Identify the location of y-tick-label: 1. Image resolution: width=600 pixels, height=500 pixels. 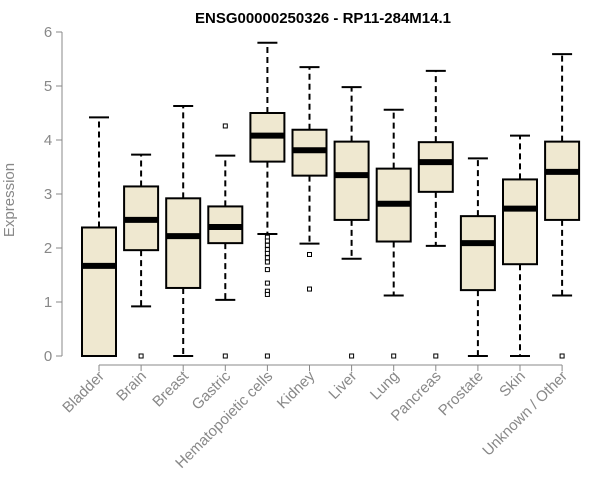
(48, 302).